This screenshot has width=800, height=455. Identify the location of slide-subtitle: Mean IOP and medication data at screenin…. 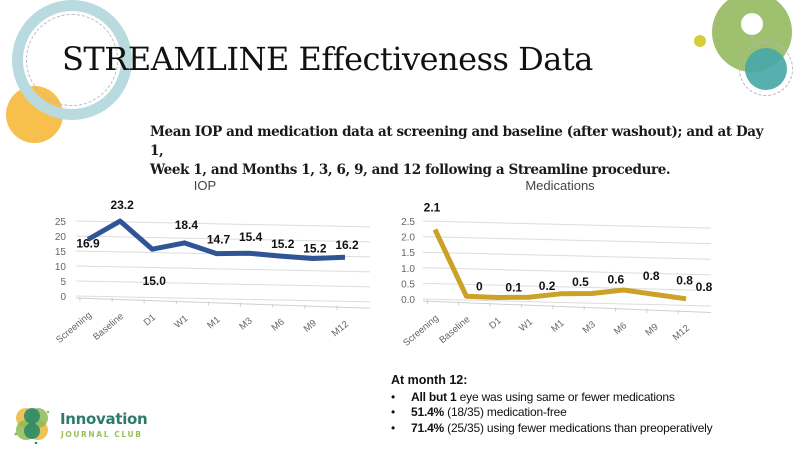
(460, 151).